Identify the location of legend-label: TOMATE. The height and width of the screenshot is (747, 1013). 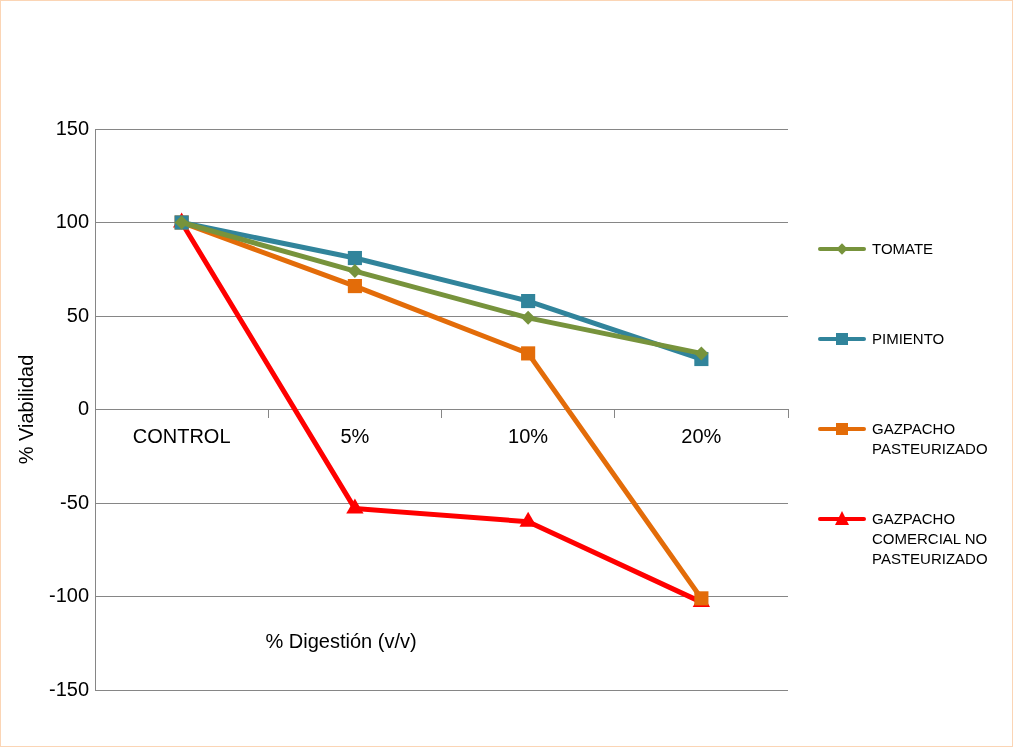
(903, 249).